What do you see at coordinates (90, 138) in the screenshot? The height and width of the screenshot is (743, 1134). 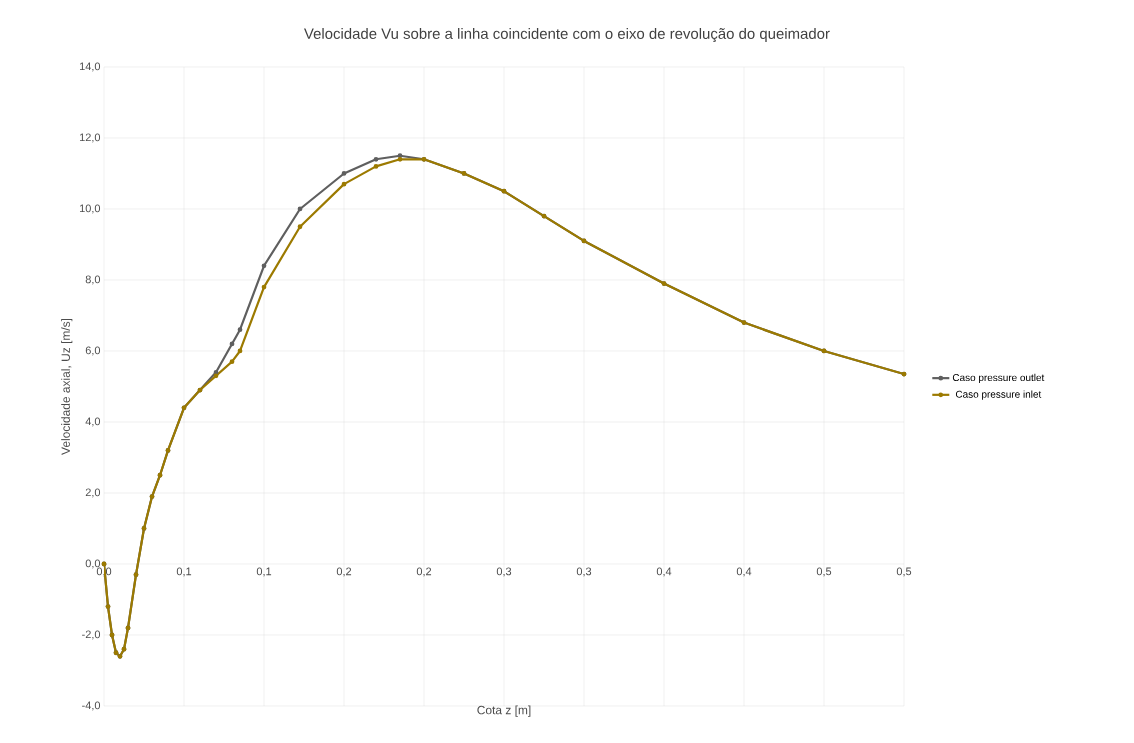 I see `y-tick-label: 12,0` at bounding box center [90, 138].